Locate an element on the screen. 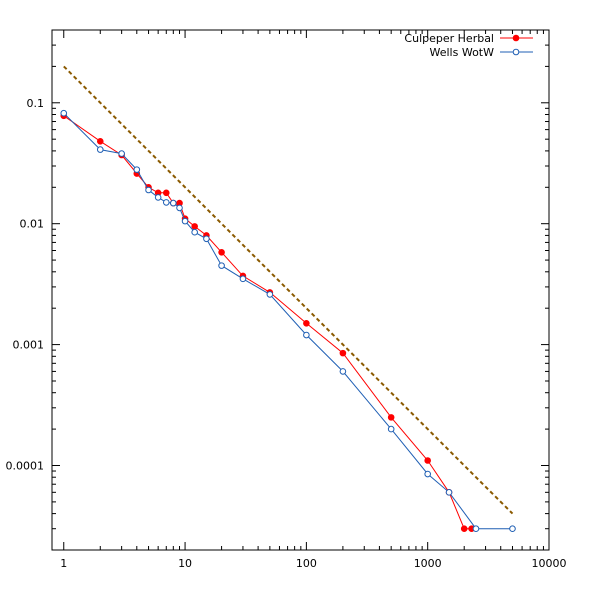  legend-label-culpeper: Culpeper Herbal is located at coordinates (449, 38).